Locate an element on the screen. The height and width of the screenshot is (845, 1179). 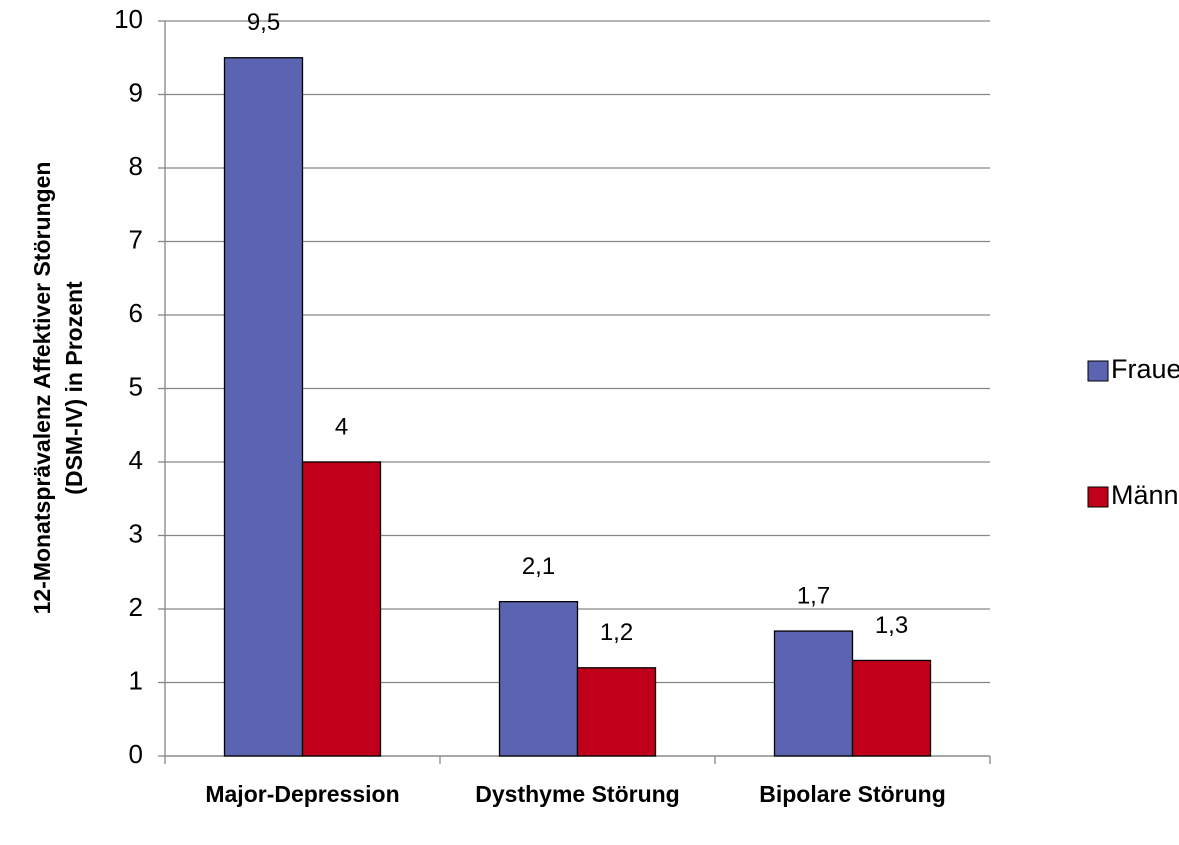
value-label: 2,1 is located at coordinates (538, 566).